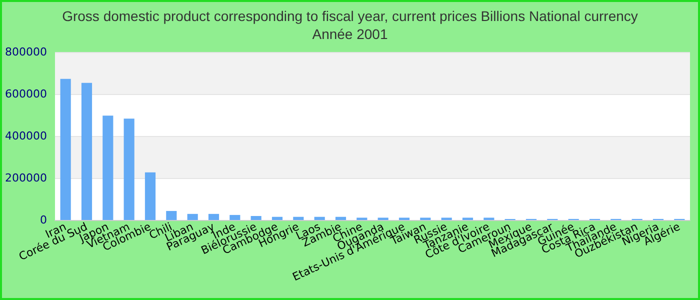 The height and width of the screenshot is (300, 700). I want to click on chart-title: Gross domestic product corresponding to fiscal year, current prices Billions National currency, so click(350, 16).